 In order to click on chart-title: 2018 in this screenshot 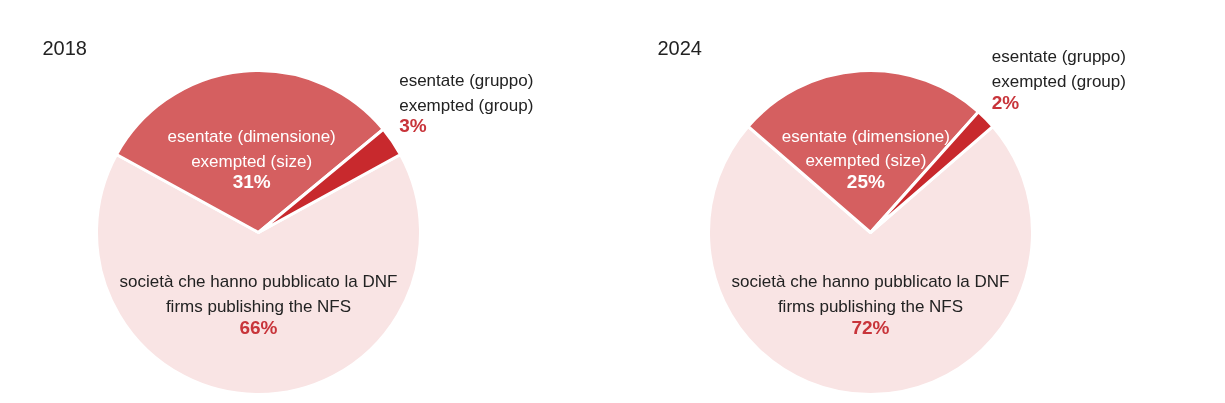, I will do `click(64, 47)`.